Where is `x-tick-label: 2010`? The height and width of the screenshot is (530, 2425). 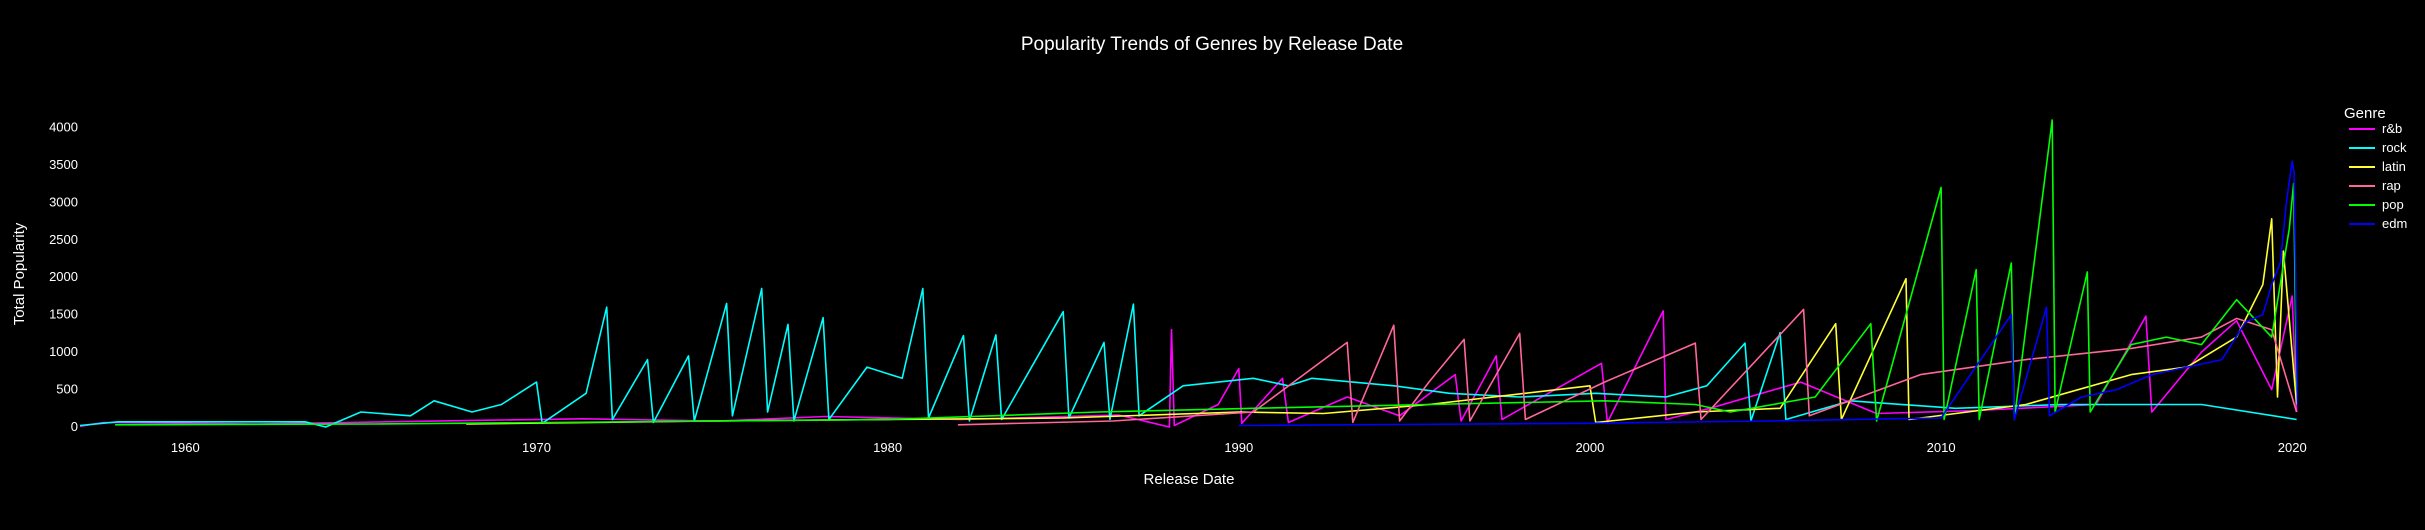 x-tick-label: 2010 is located at coordinates (1941, 447).